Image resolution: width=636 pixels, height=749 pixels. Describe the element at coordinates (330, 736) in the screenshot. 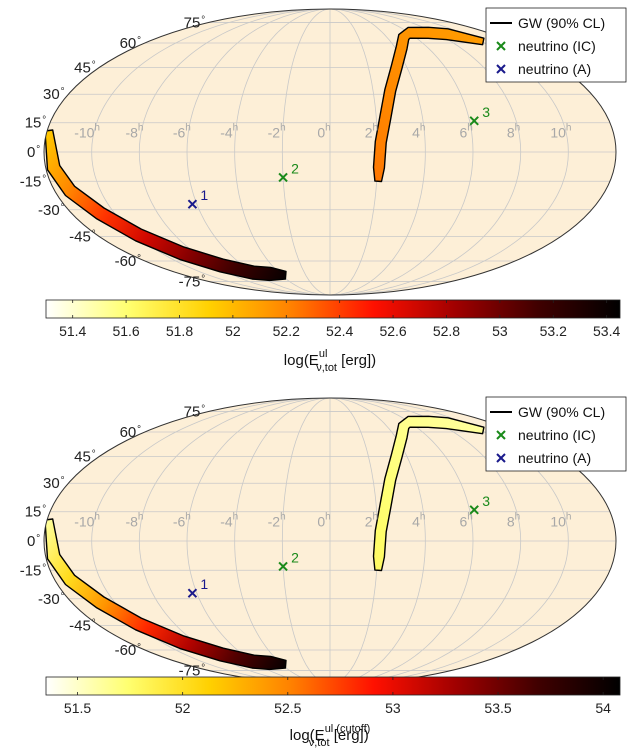

I see `colorbar-label: log(Eul (cutoff) ν,tot [erg])` at that location.